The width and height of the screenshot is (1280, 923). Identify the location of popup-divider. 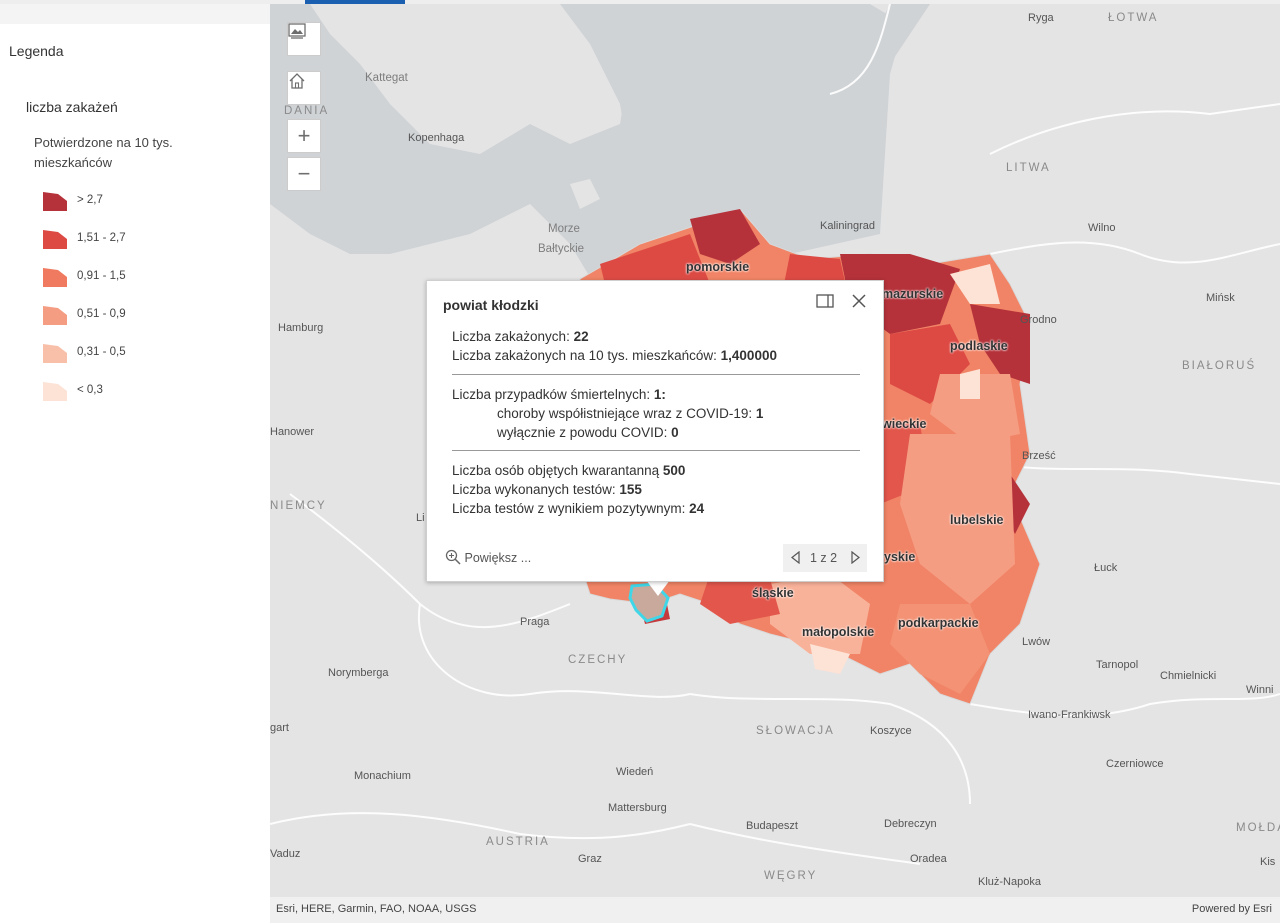
(656, 450).